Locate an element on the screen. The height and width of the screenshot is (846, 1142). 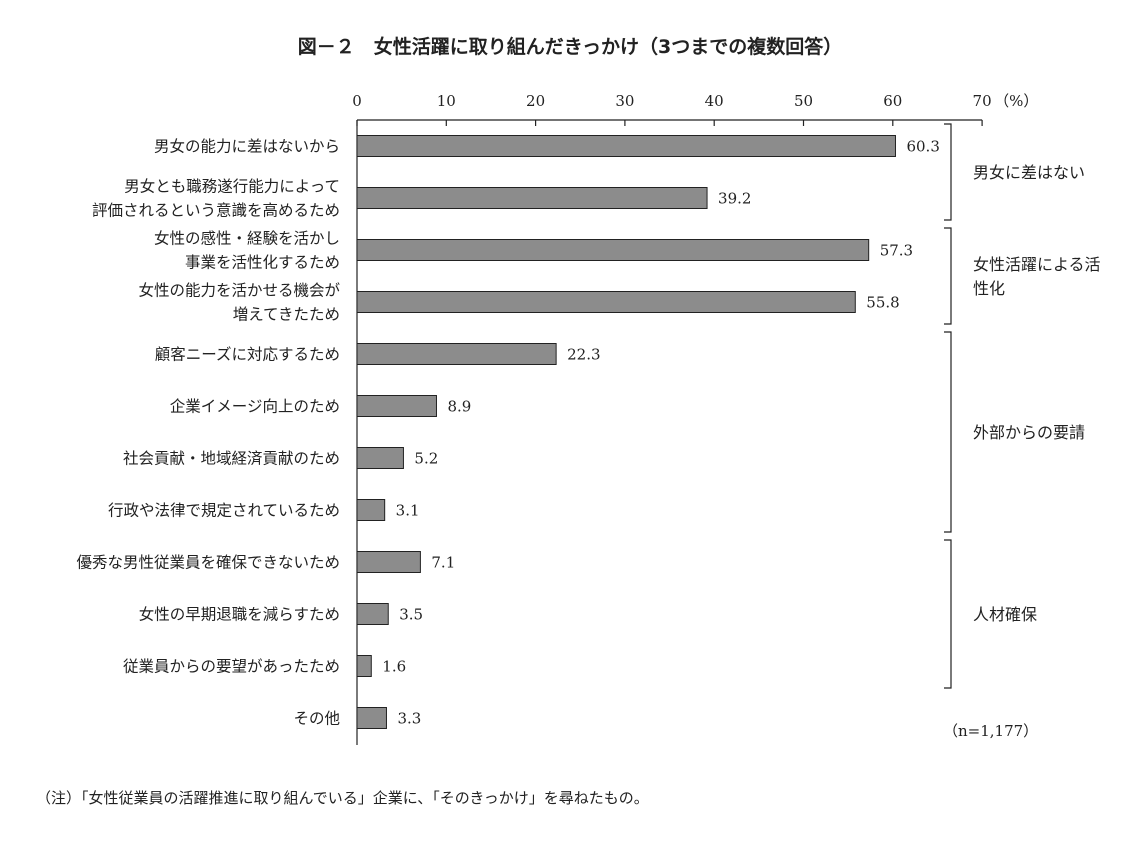
chart-title: 図－２ 女性活躍に取り組んだきっかけ（3つまでの複数回答） is located at coordinates (570, 46).